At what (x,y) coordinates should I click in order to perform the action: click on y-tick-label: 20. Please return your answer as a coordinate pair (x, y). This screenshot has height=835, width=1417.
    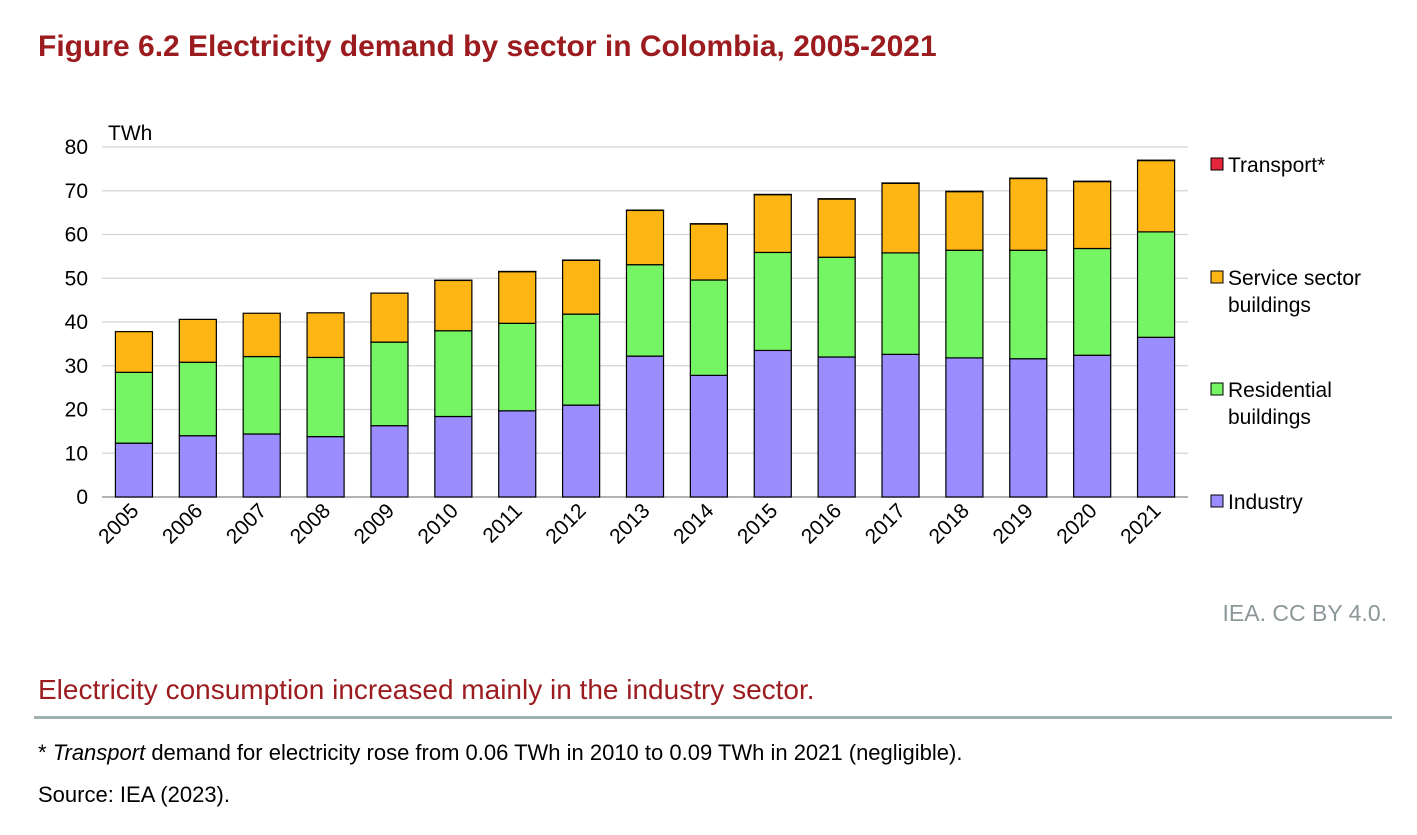
    Looking at the image, I should click on (76, 410).